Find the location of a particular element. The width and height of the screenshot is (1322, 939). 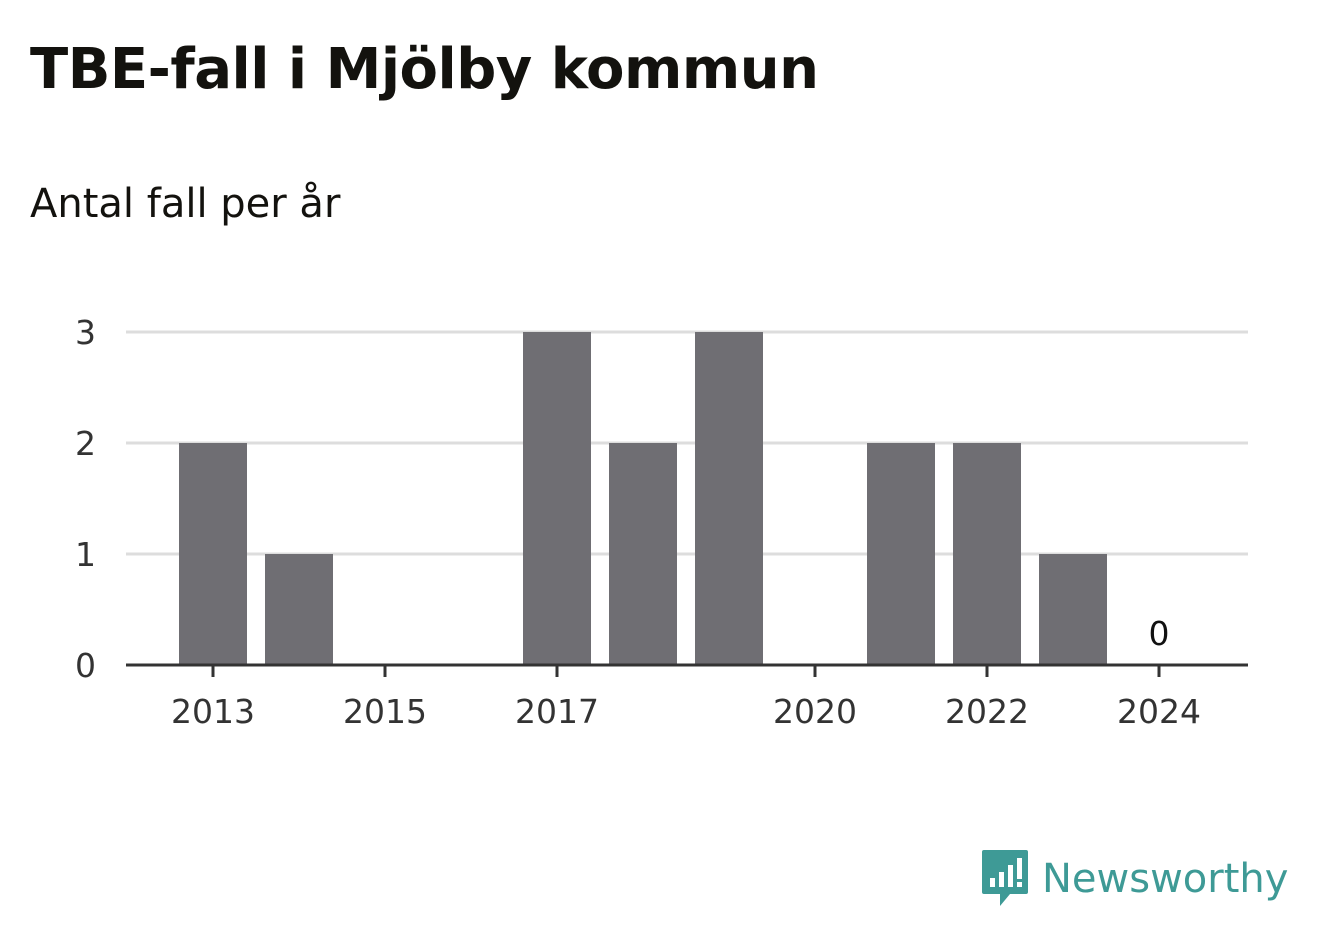

data-label-2024: 0 is located at coordinates (1159, 633).